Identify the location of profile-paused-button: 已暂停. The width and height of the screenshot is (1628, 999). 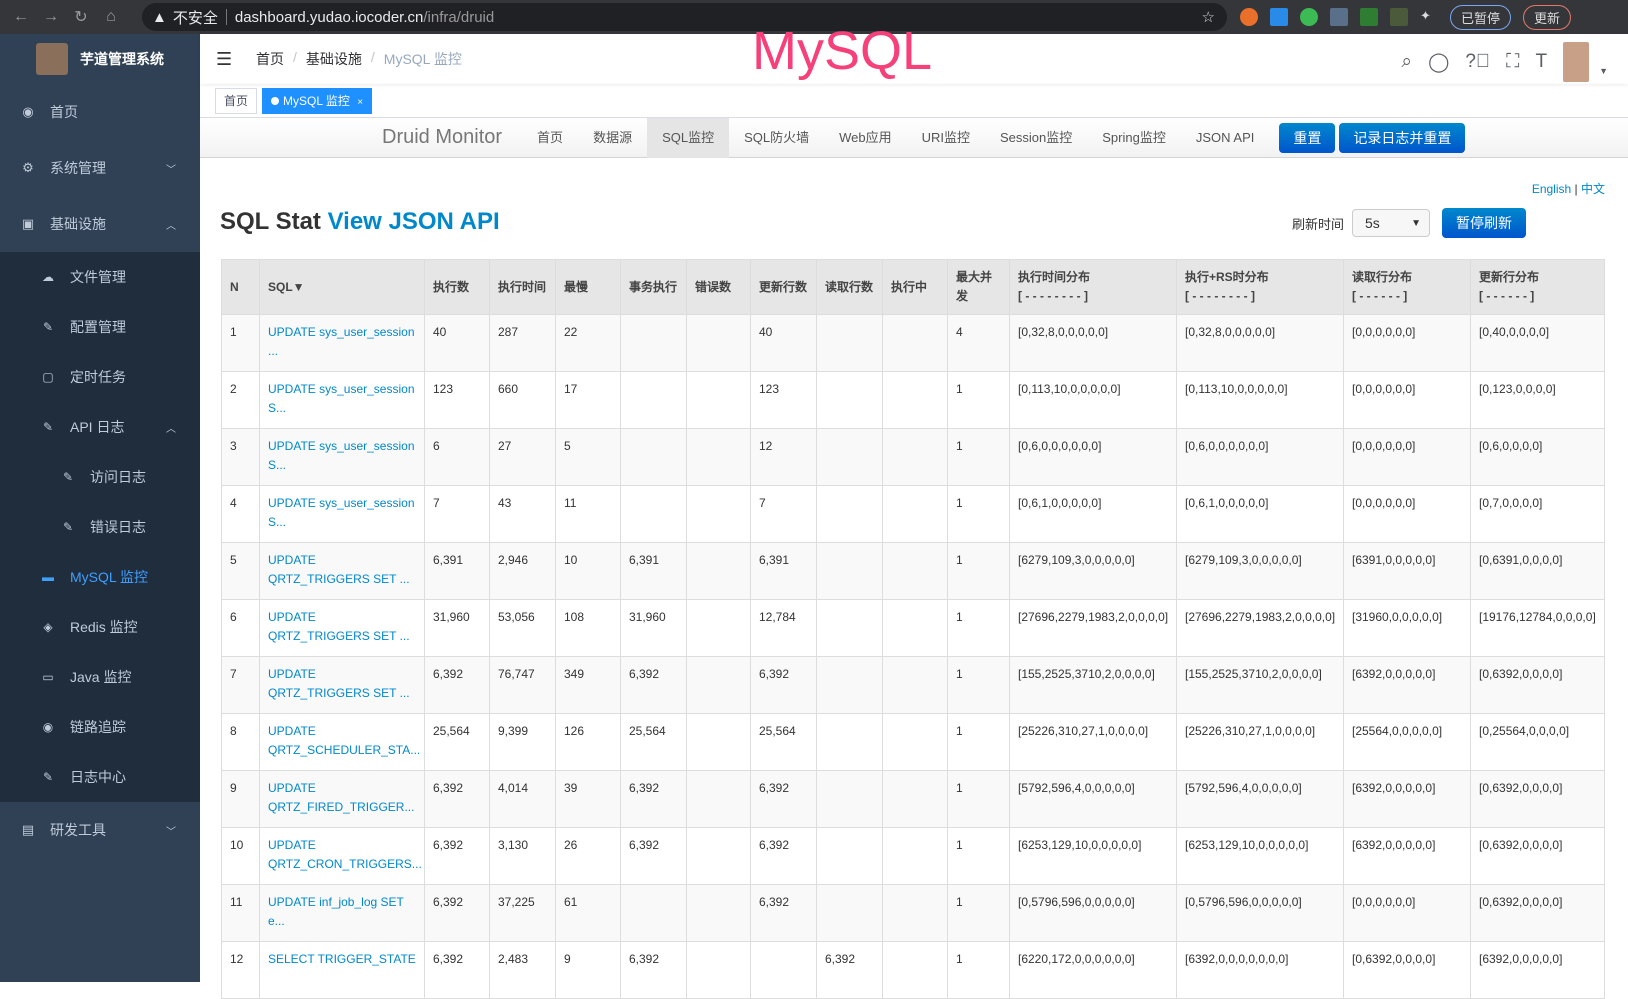
(1481, 17).